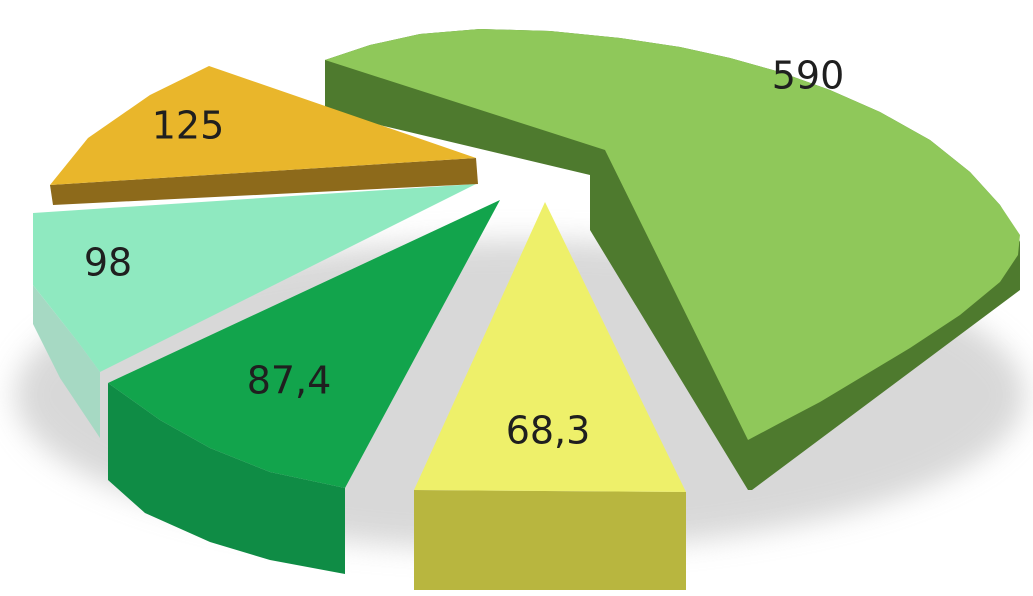 This screenshot has height=596, width=1033. What do you see at coordinates (263, 125) in the screenshot?
I see `pie-slice-125-top` at bounding box center [263, 125].